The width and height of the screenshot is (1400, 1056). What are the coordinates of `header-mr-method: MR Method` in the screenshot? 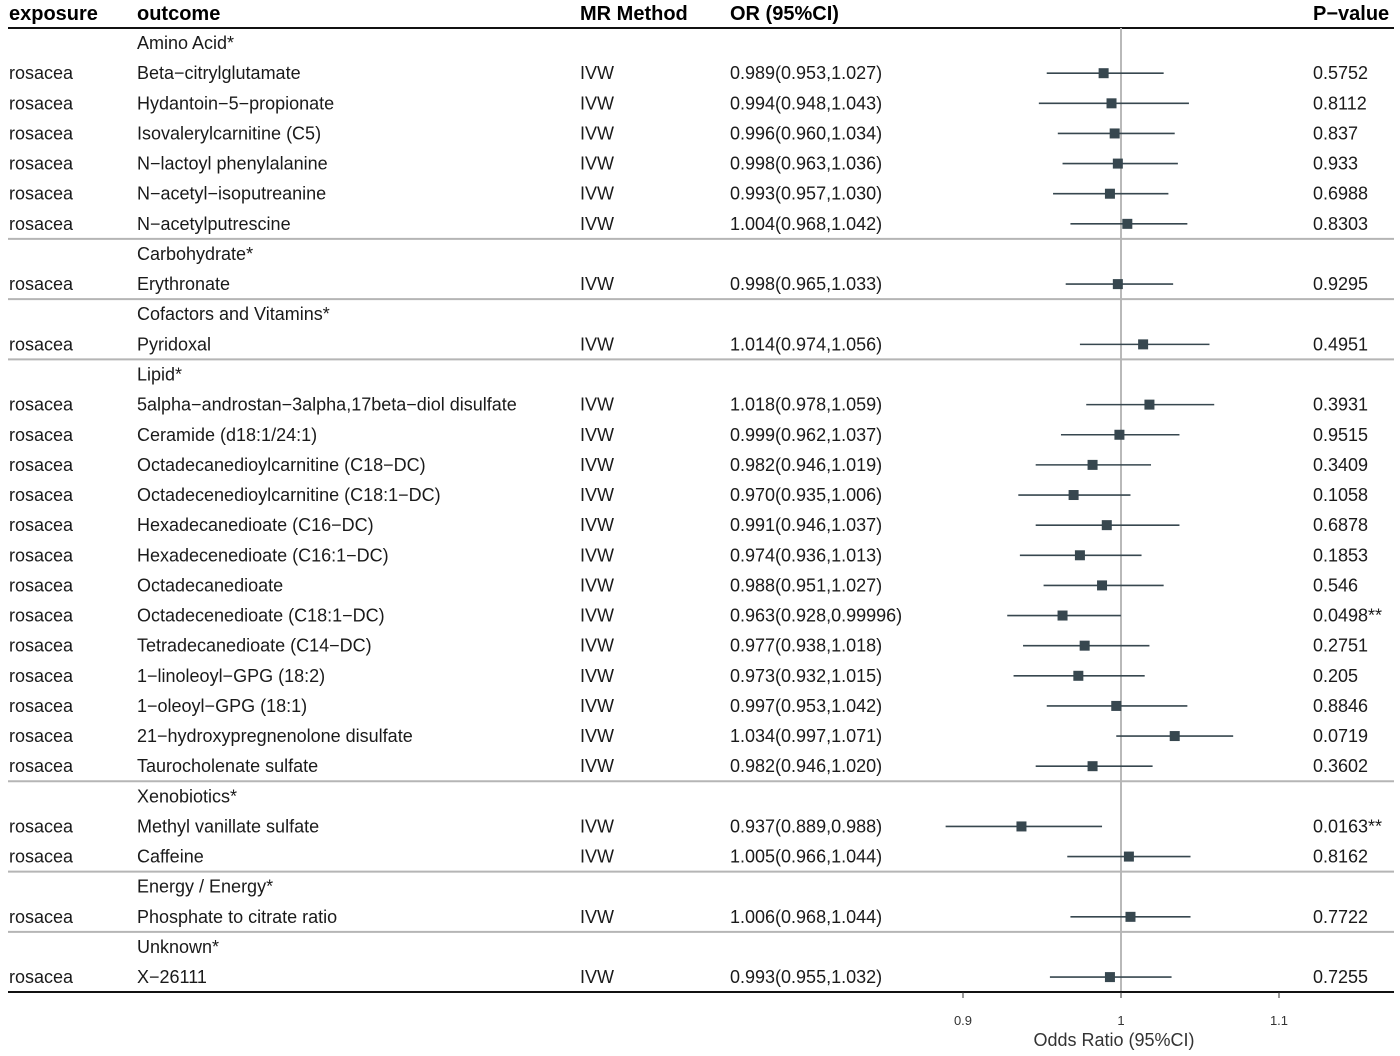 It's located at (634, 14).